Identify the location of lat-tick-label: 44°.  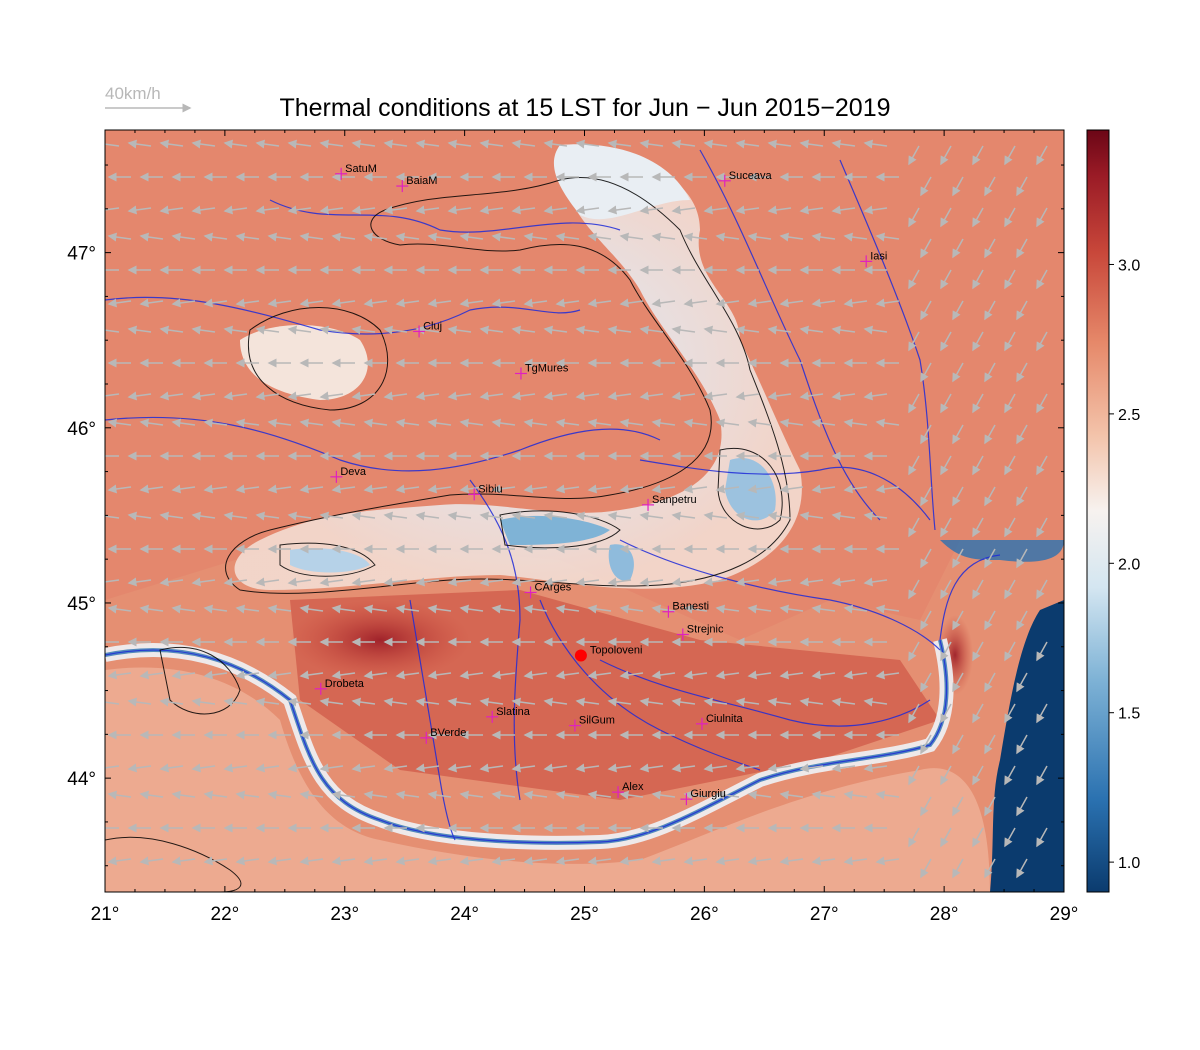
(81, 779).